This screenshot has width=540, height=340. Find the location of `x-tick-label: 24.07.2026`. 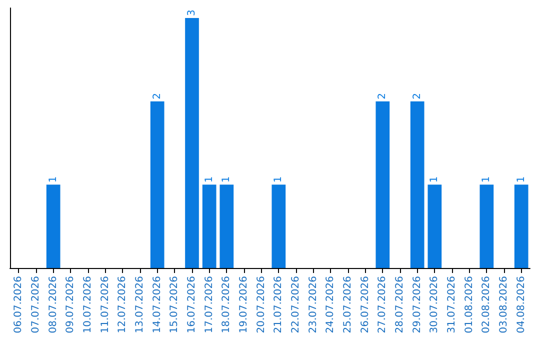

x-tick-label: 24.07.2026 is located at coordinates (330, 305).